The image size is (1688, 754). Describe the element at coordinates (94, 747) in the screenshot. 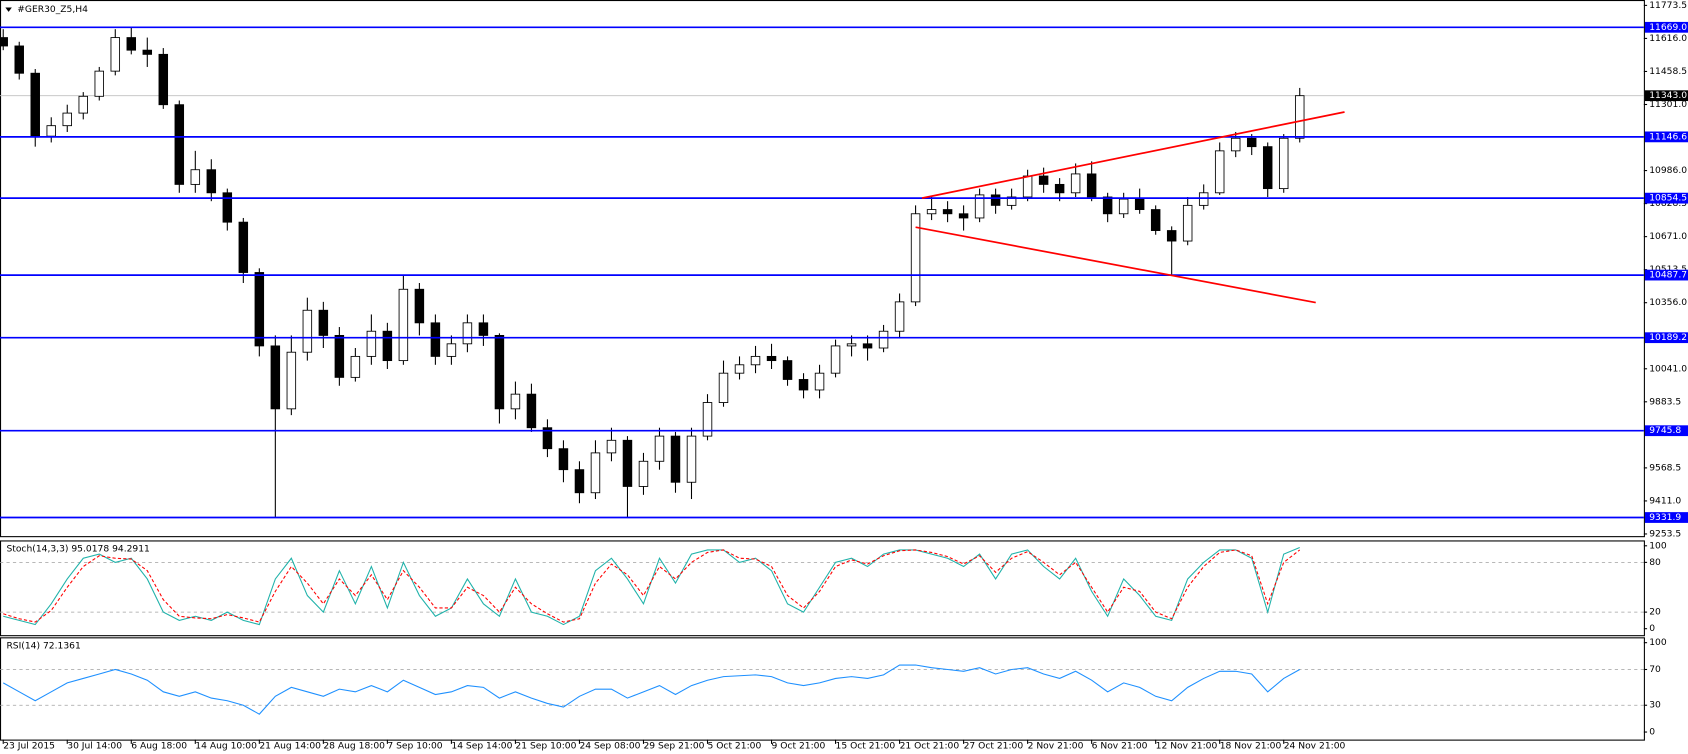

I see `x-tick-label: 30 Jul 14:00` at that location.